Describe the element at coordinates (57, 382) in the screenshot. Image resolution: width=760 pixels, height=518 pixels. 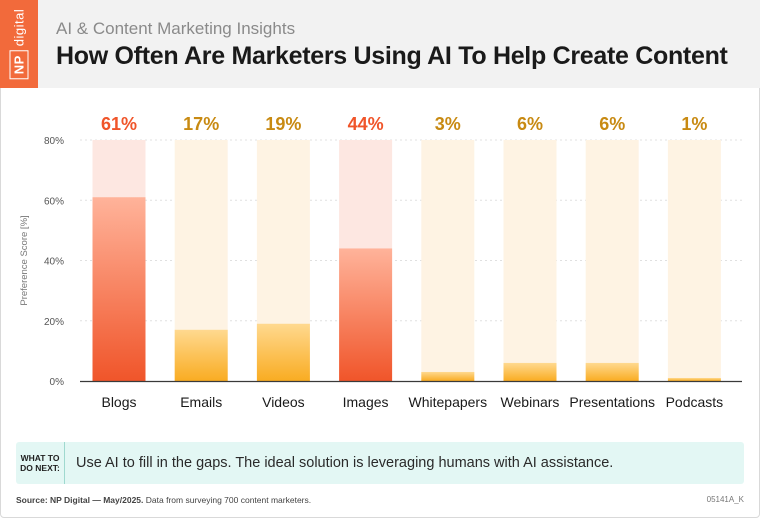
I see `y-tick-label: 0%` at that location.